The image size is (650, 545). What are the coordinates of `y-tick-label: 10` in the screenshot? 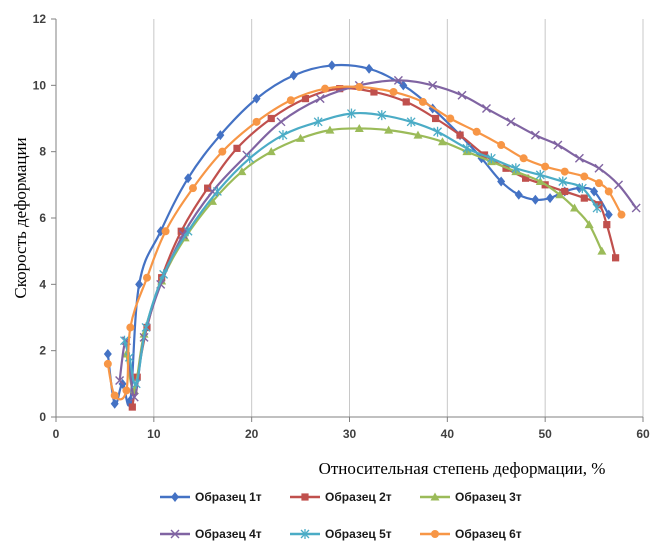 It's located at (40, 85).